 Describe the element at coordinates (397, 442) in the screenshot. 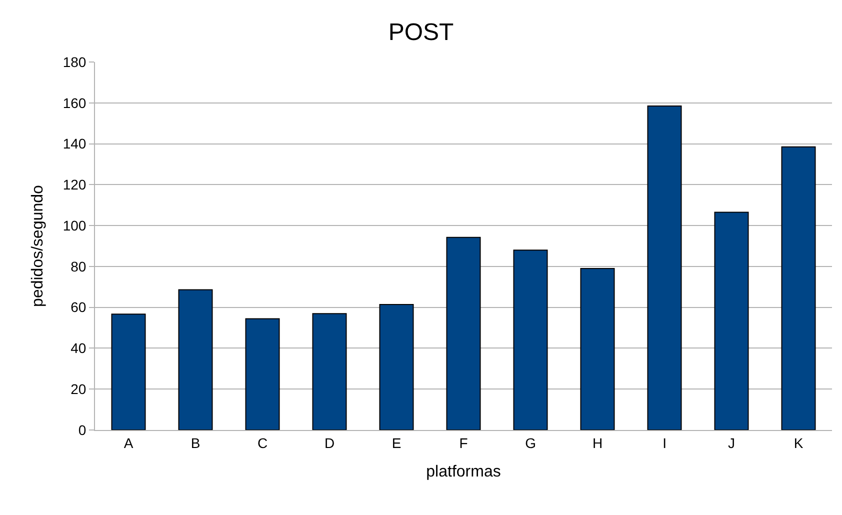

I see `x-tick-label: E` at that location.